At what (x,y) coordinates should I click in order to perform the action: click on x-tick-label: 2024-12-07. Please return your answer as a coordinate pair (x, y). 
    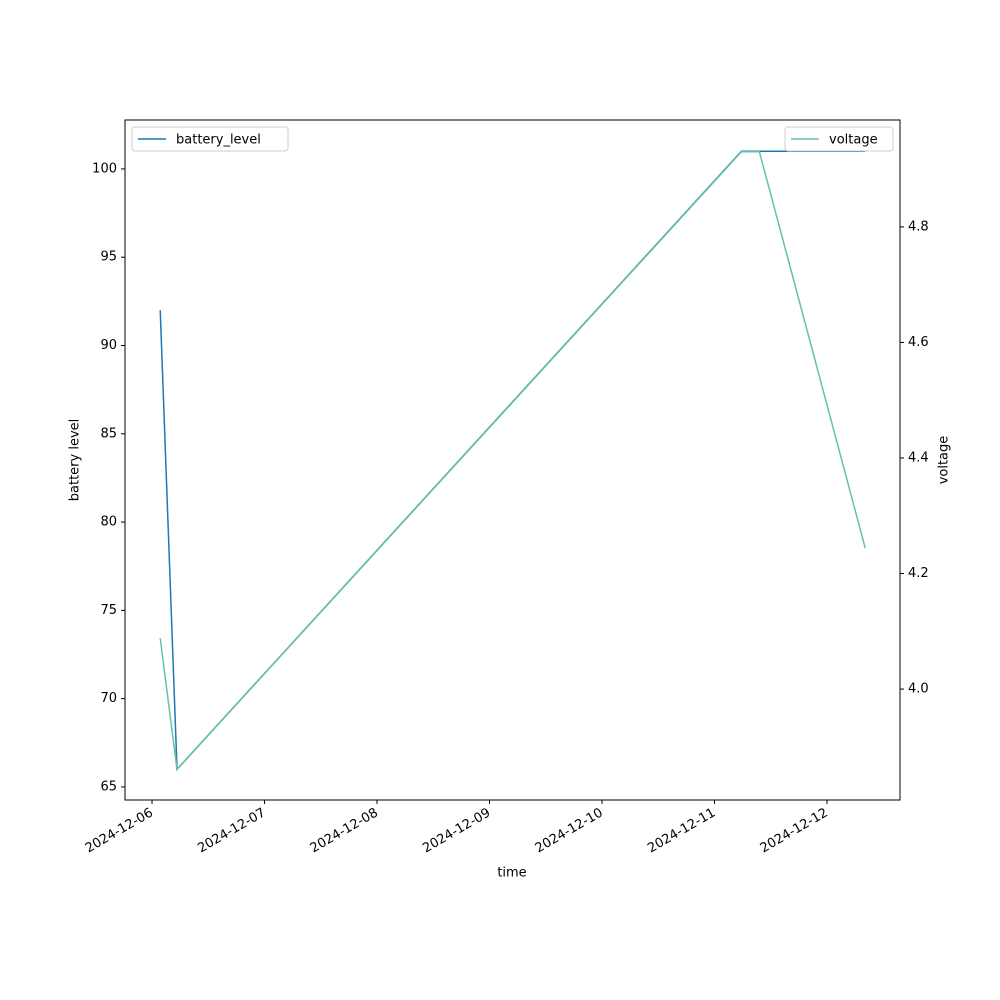
    Looking at the image, I should click on (231, 831).